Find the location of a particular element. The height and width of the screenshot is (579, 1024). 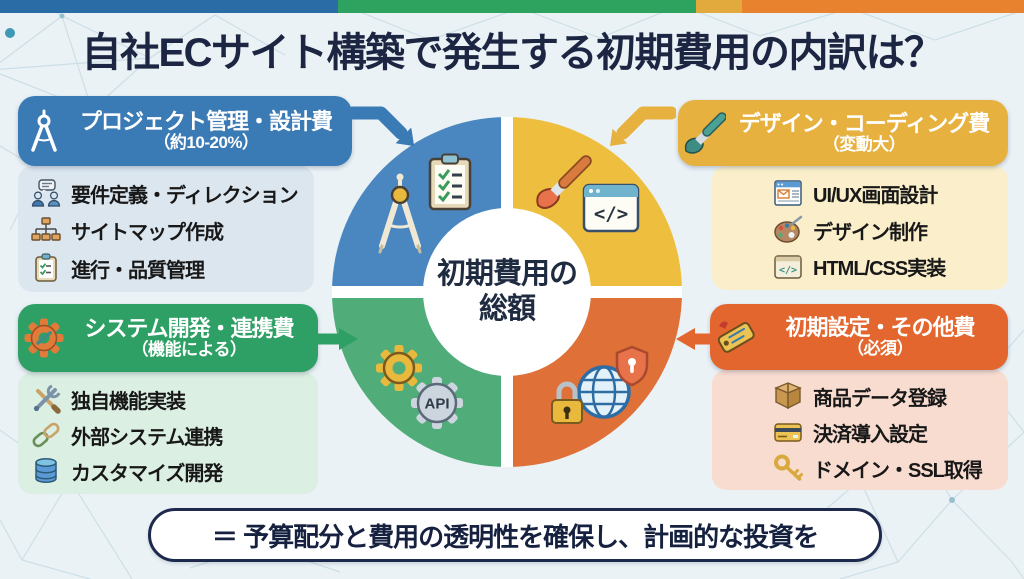

category-panel-project: 要件定義・ディレクション is located at coordinates (166, 229).